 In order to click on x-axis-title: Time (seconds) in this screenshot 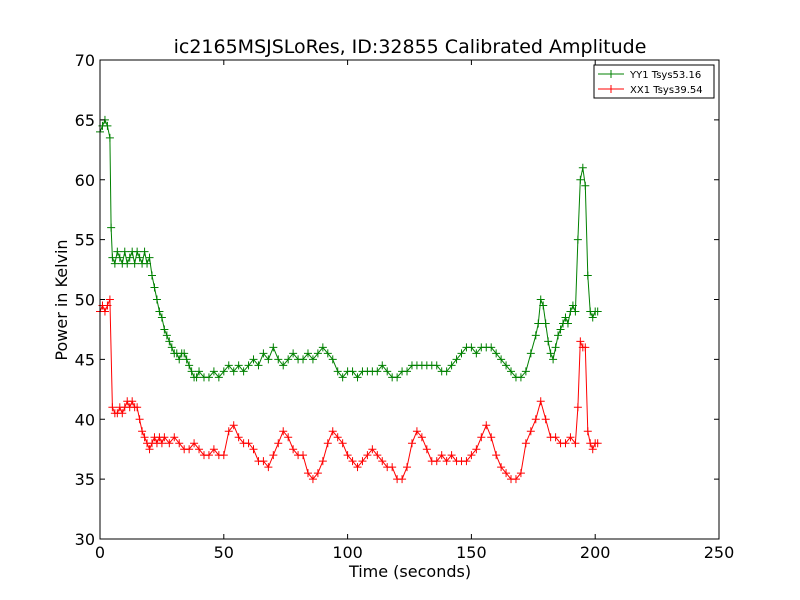, I will do `click(409, 571)`.